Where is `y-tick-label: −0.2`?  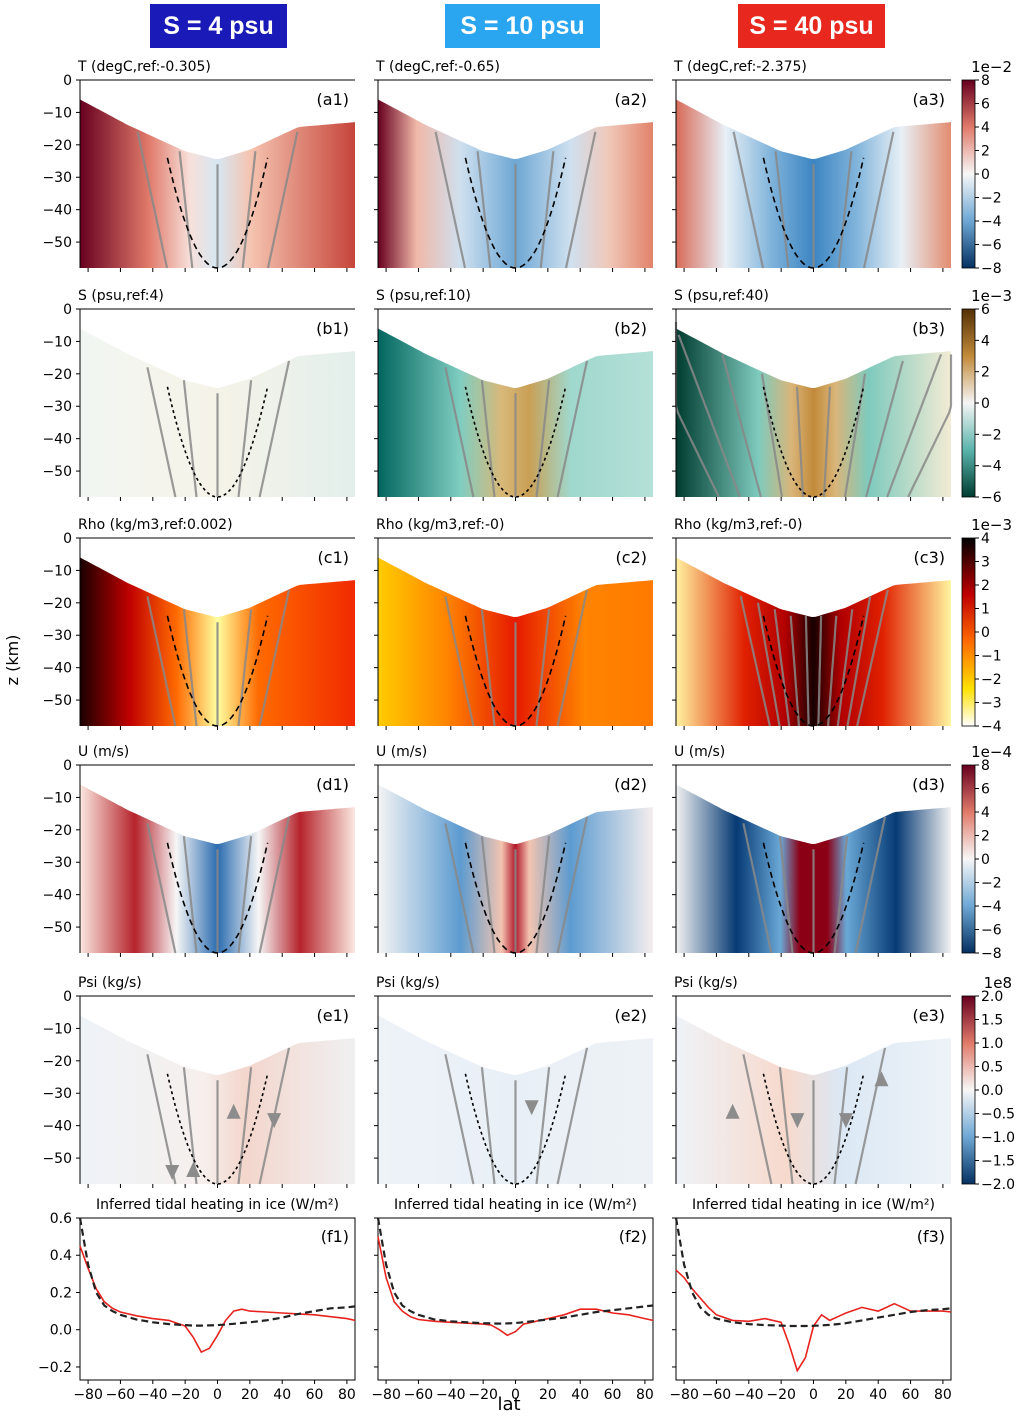
y-tick-label: −0.2 is located at coordinates (55, 1368).